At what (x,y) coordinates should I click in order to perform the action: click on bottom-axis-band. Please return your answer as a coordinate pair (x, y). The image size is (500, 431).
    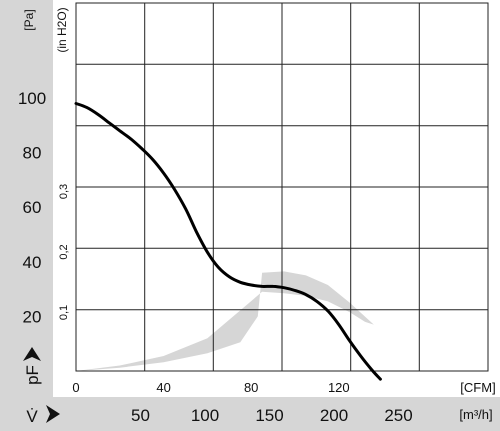
    Looking at the image, I should click on (276, 414).